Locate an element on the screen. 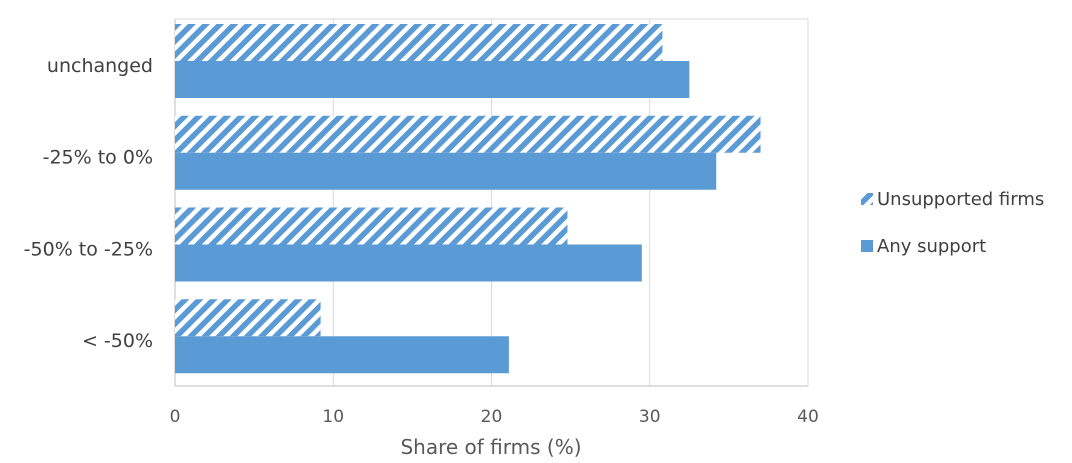  legend: Unsupported firms Any support is located at coordinates (952, 223).